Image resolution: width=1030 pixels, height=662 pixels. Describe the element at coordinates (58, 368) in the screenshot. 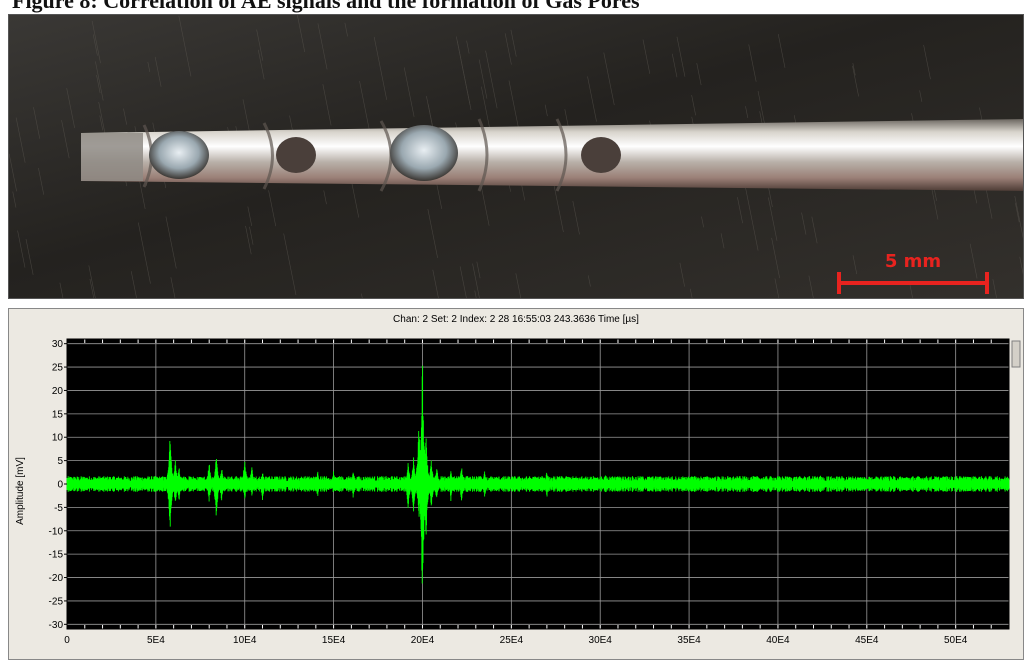

I see `y-tick-label: 25` at that location.